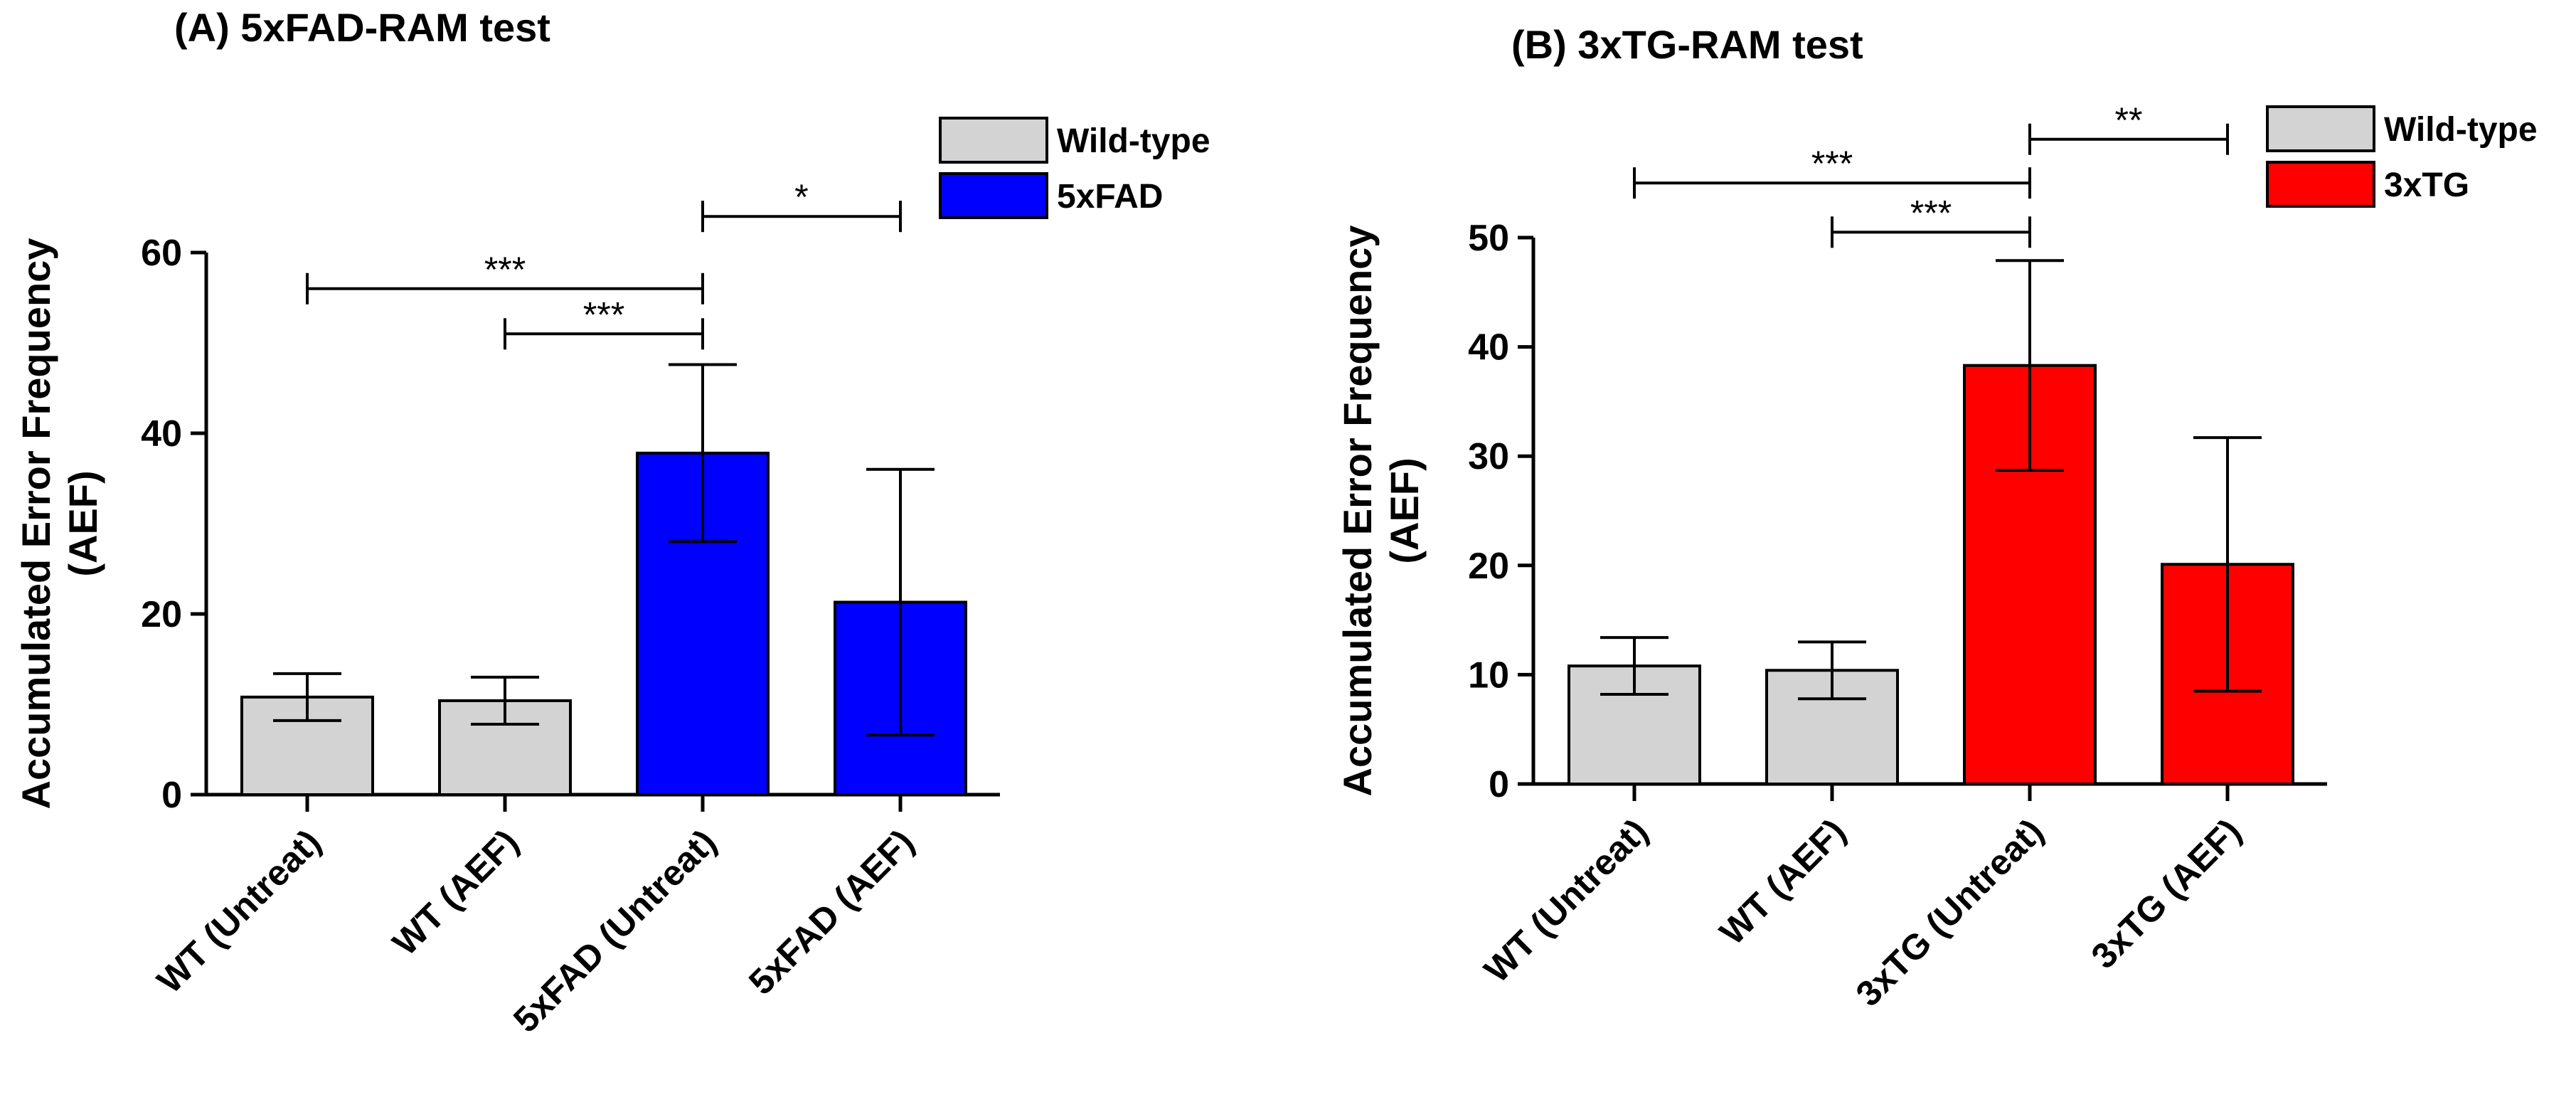 The width and height of the screenshot is (2576, 1097). Describe the element at coordinates (1949, 912) in the screenshot. I see `x-tick-label: 3xTG (Untreat)` at that location.